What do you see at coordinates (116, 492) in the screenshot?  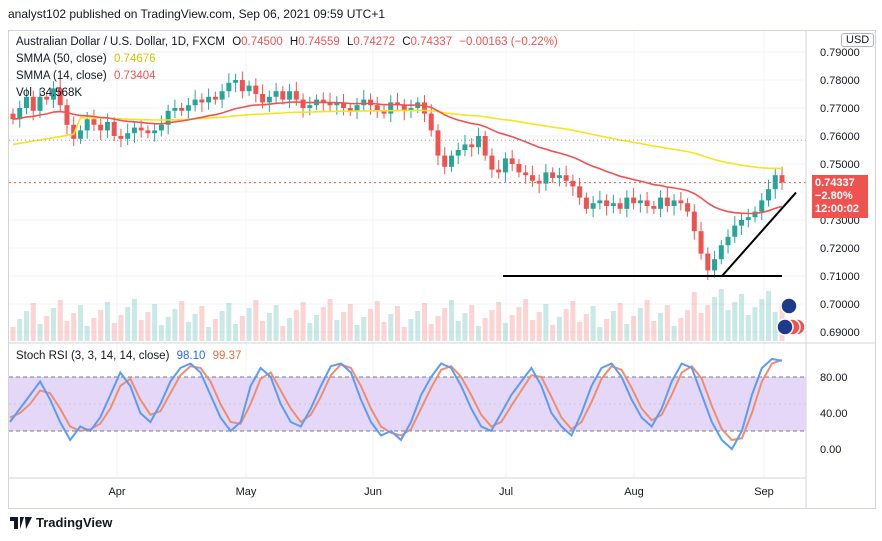 I see `x-tick-label: Apr` at bounding box center [116, 492].